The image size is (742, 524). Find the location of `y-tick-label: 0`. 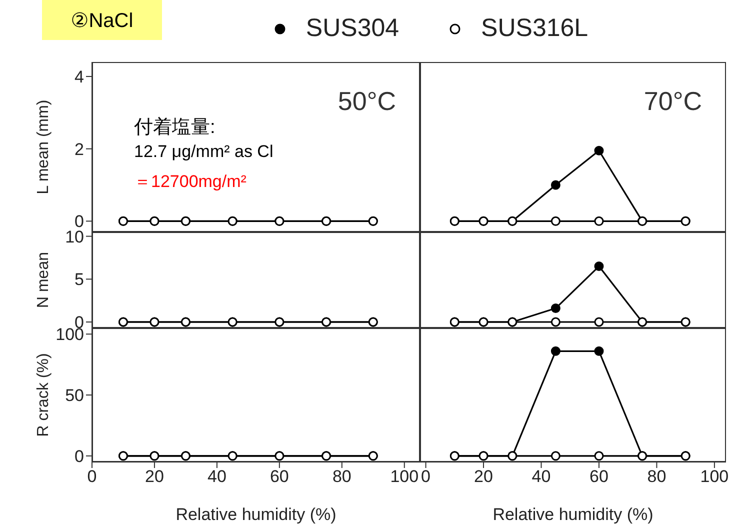

y-tick-label: 0 is located at coordinates (79, 456).